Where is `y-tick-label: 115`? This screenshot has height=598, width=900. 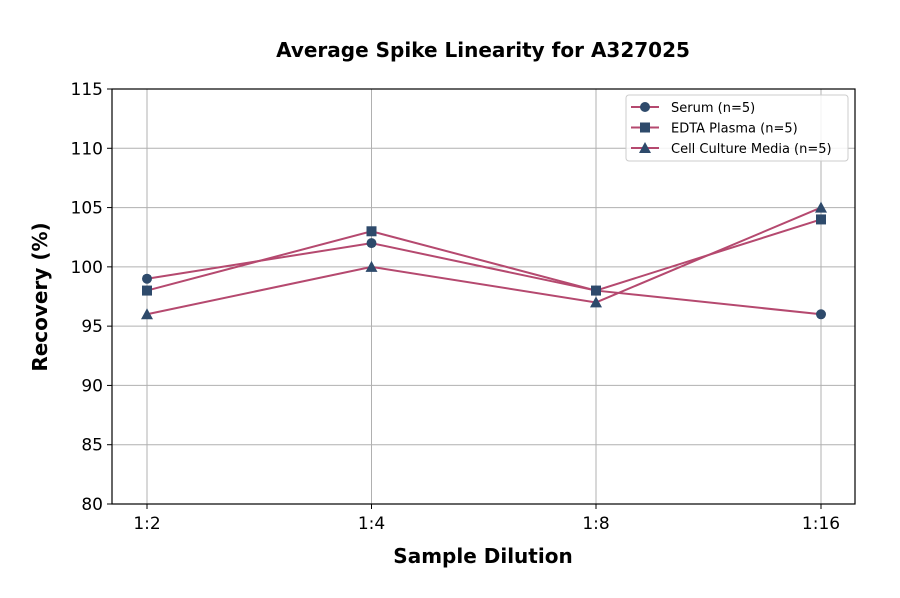 y-tick-label: 115 is located at coordinates (87, 90).